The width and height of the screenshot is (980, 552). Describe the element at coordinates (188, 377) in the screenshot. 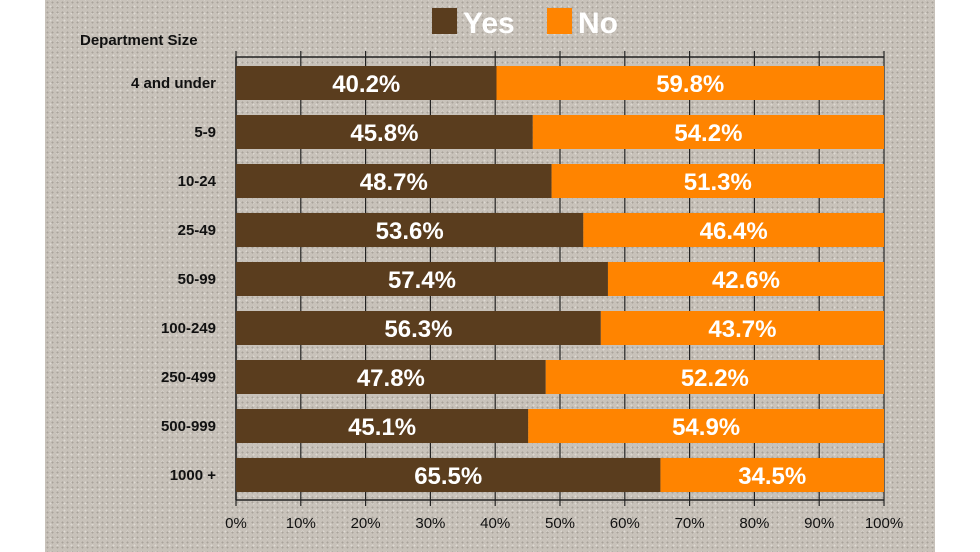

I see `category-label: 250-499` at that location.